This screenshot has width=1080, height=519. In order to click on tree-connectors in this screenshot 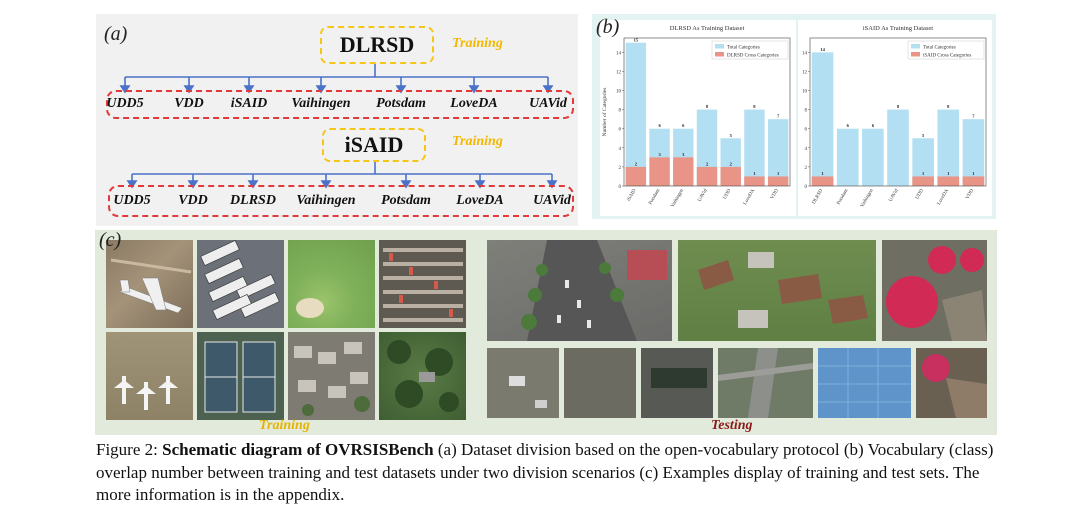, I will do `click(338, 126)`.